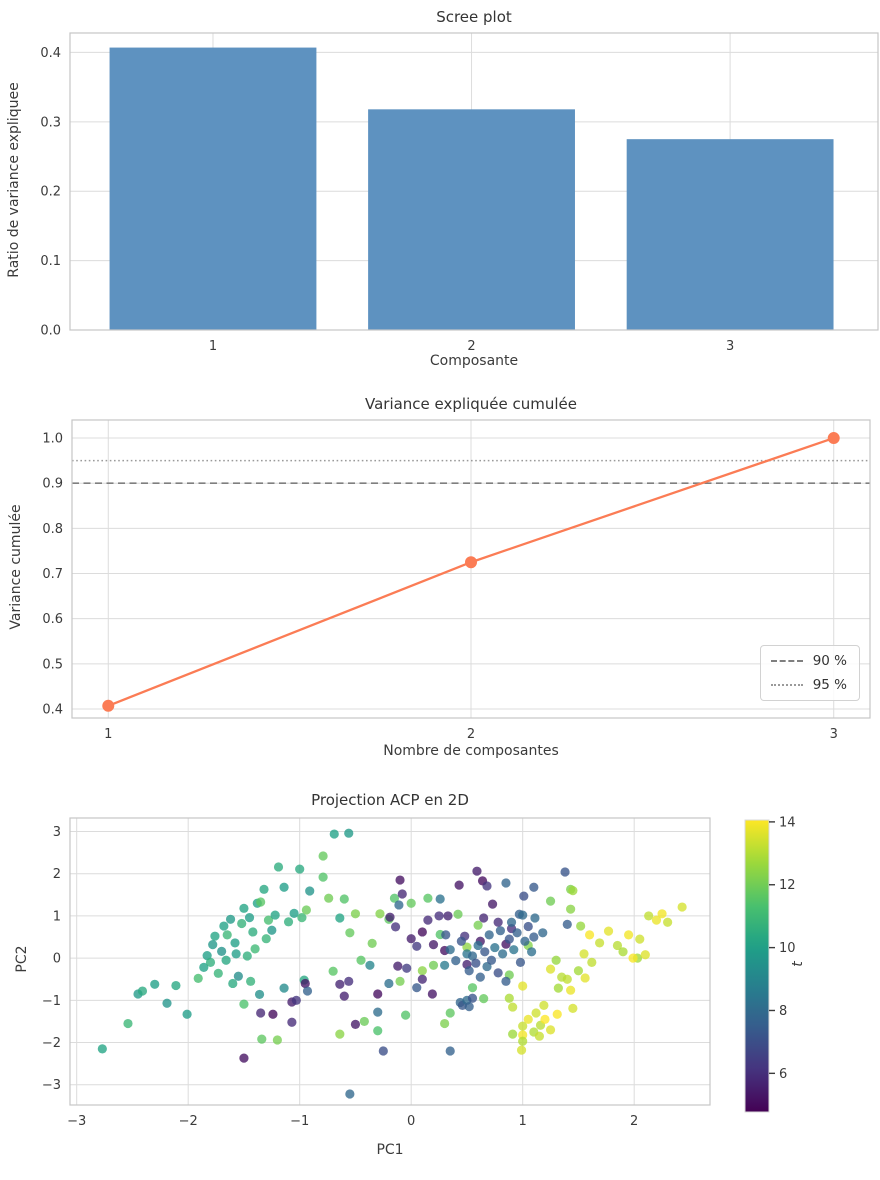  What do you see at coordinates (16, 567) in the screenshot?
I see `cumulative-variance-ylabel: Variance cumulée` at bounding box center [16, 567].